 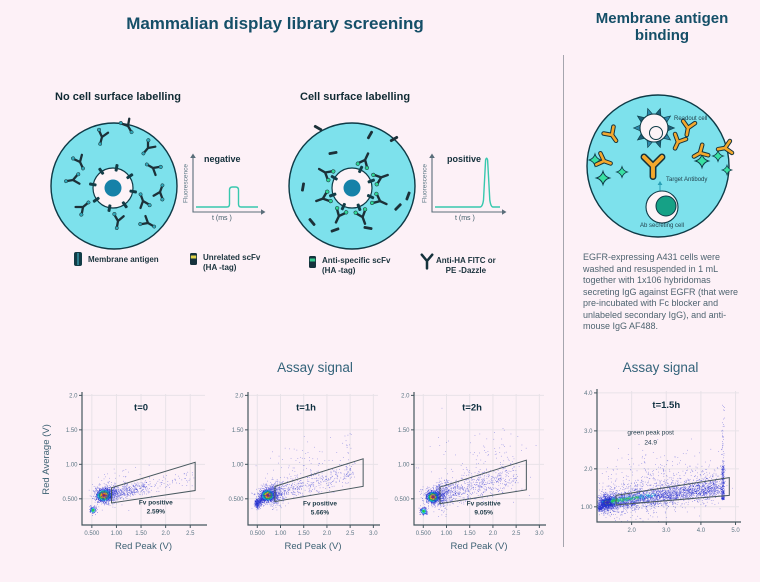 What do you see at coordinates (126, 474) in the screenshot?
I see `scatter-plot-t0` at bounding box center [126, 474].